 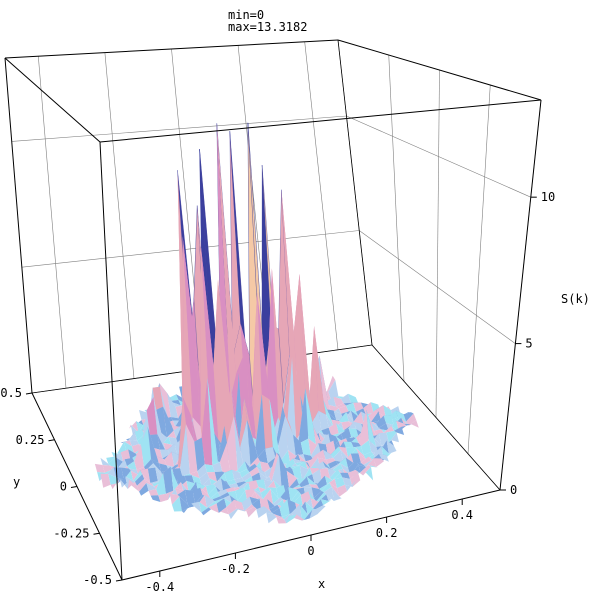 What do you see at coordinates (396, 218) in the screenshot?
I see `grid-line` at bounding box center [396, 218].